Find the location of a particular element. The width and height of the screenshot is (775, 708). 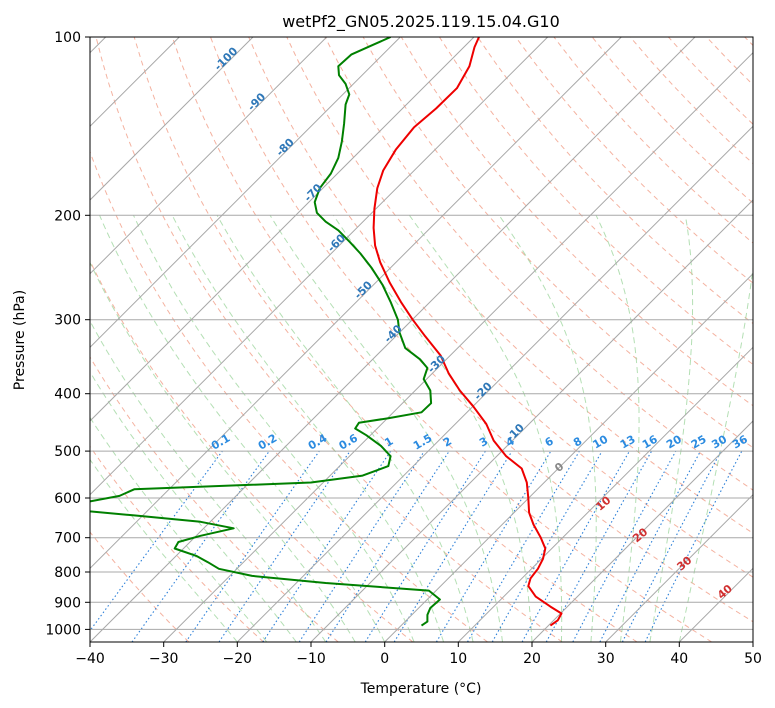

y-tick-label: 500 is located at coordinates (67, 452).